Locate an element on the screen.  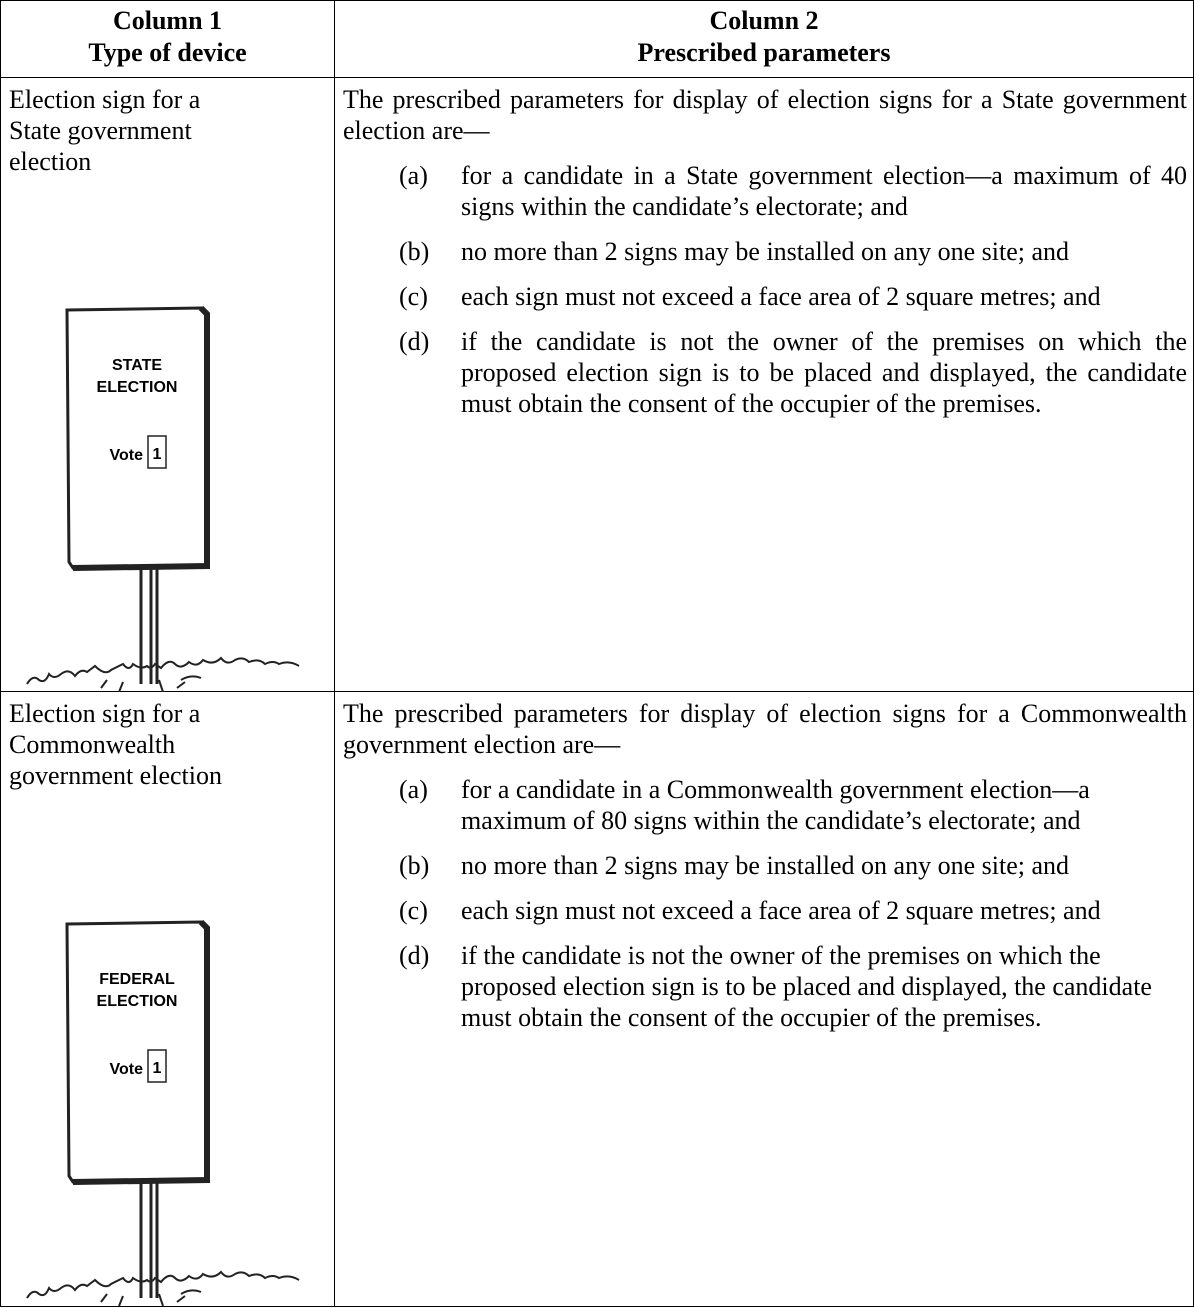
header-text: Column 1 Type of device is located at coordinates (167, 35).